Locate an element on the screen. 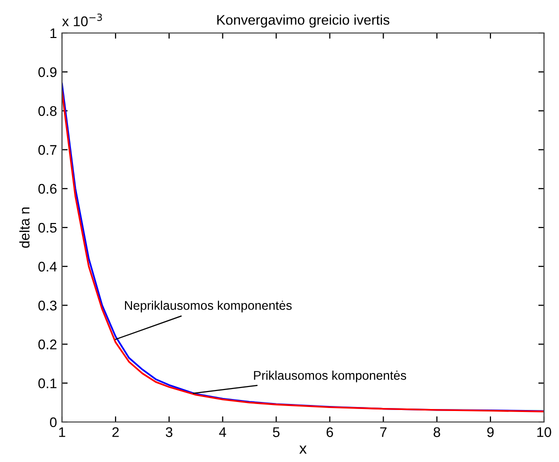  x-tick-label: 6 is located at coordinates (330, 432).